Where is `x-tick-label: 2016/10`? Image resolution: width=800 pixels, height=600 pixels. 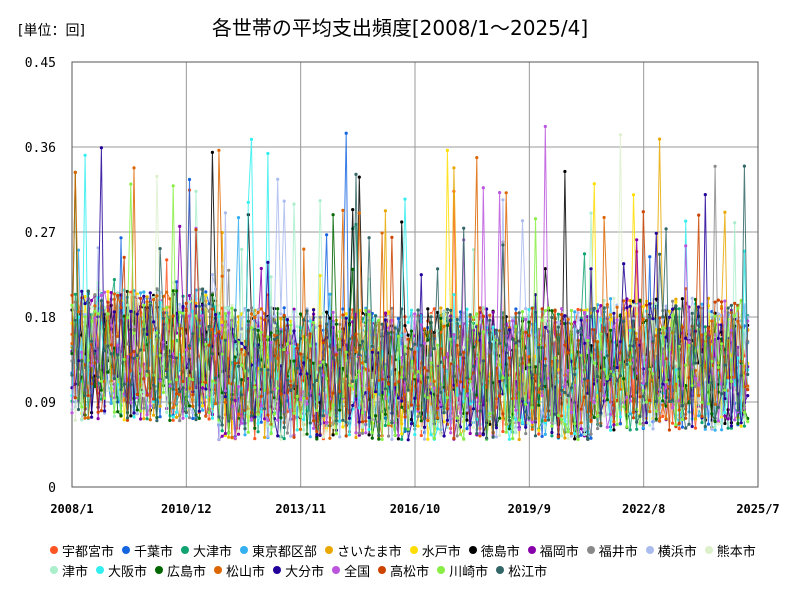 x-tick-label: 2016/10 is located at coordinates (415, 509).